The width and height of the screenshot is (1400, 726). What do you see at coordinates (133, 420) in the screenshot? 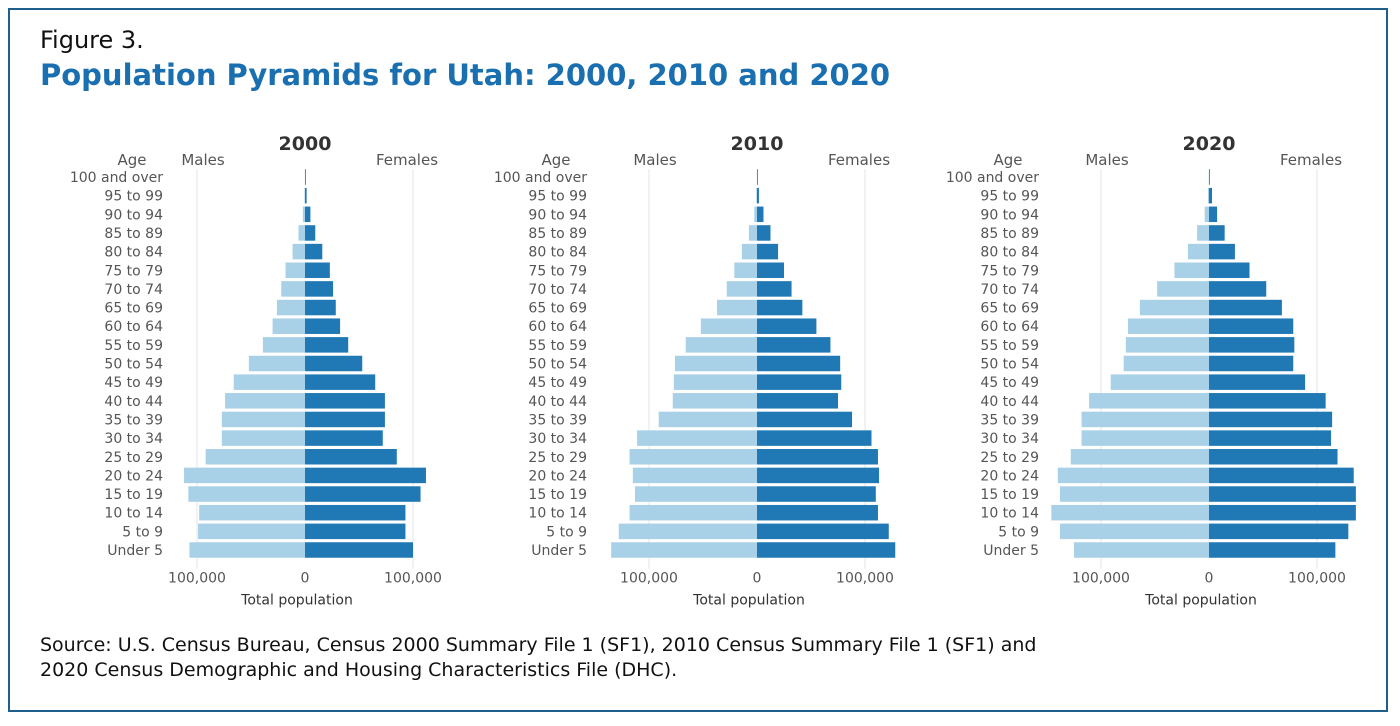
I see `chart-2000-age-label: 35 to 39` at bounding box center [133, 420].